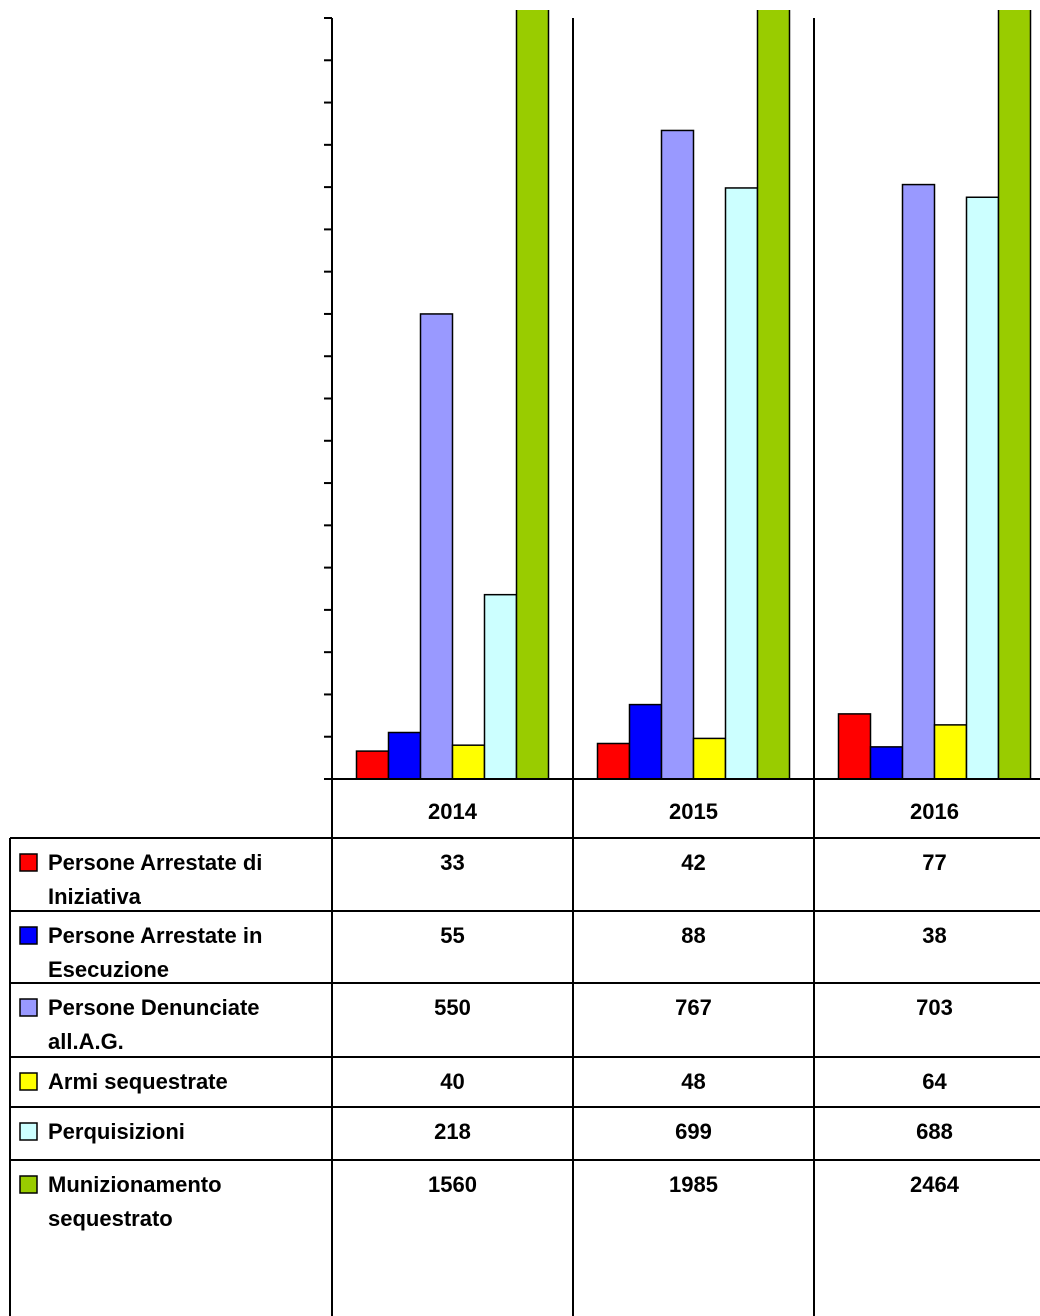  Describe the element at coordinates (116, 1131) in the screenshot. I see `legend-label: Perquisizioni` at that location.